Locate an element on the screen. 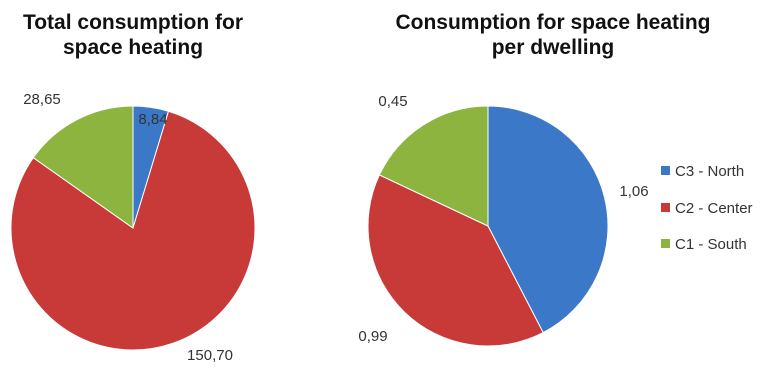 The width and height of the screenshot is (777, 369). legend-swatch-north is located at coordinates (665, 170).